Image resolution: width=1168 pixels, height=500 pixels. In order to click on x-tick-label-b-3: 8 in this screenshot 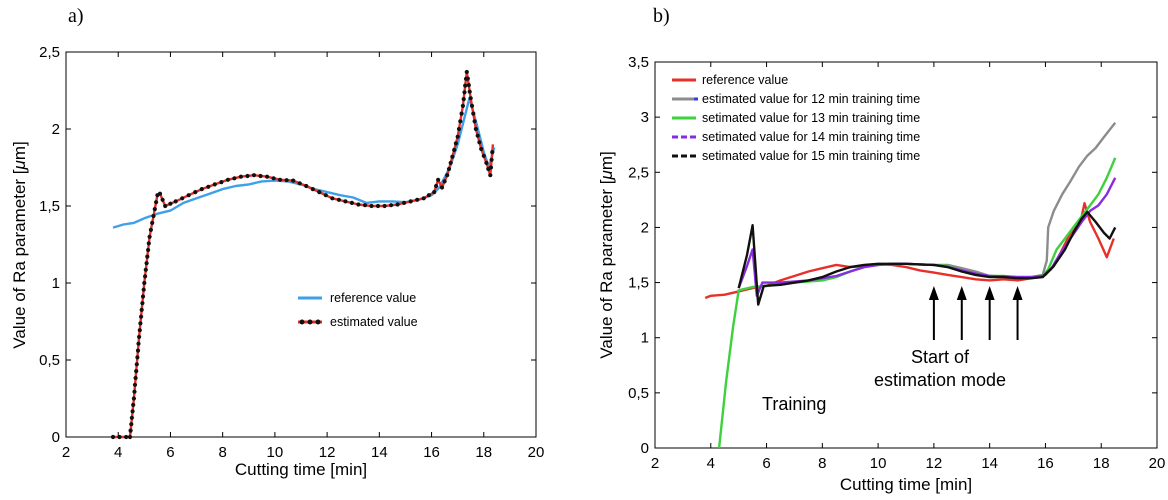, I will do `click(822, 463)`.